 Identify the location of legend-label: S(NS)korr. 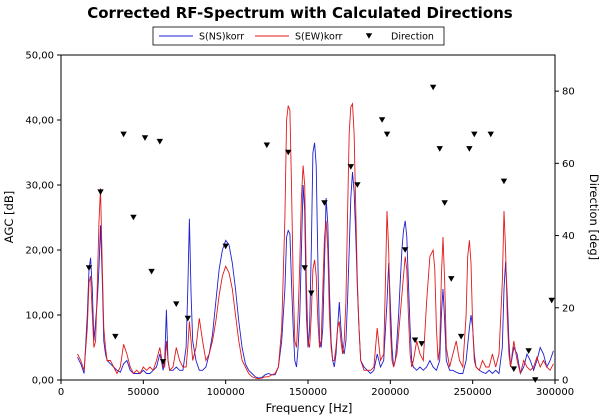
(221, 37).